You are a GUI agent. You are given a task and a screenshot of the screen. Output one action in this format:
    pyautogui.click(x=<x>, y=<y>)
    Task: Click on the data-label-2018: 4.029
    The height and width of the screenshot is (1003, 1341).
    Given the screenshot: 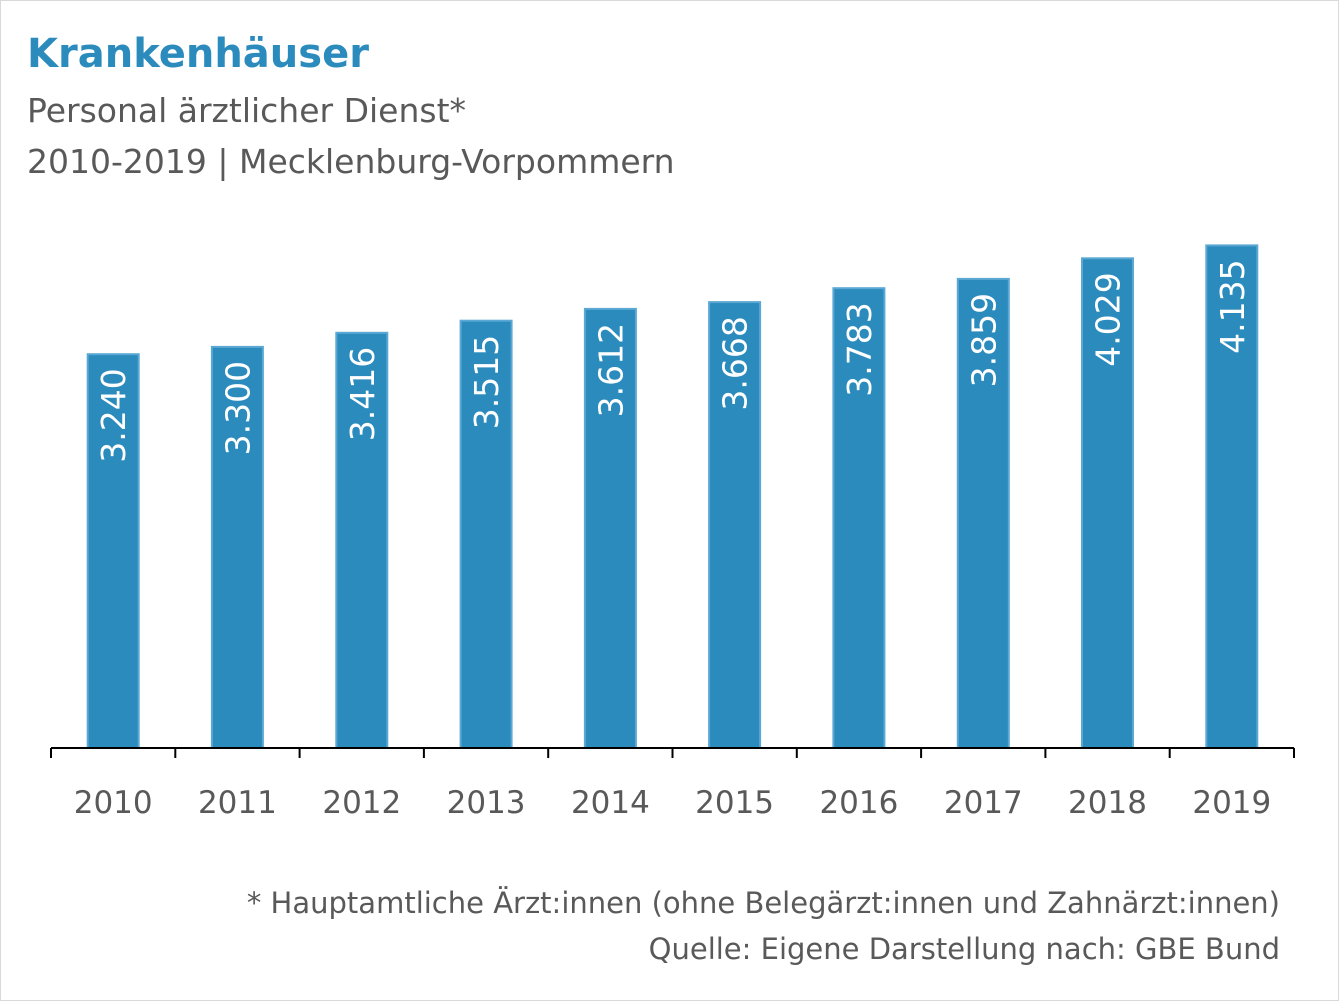 What is the action you would take?
    pyautogui.click(x=1108, y=319)
    